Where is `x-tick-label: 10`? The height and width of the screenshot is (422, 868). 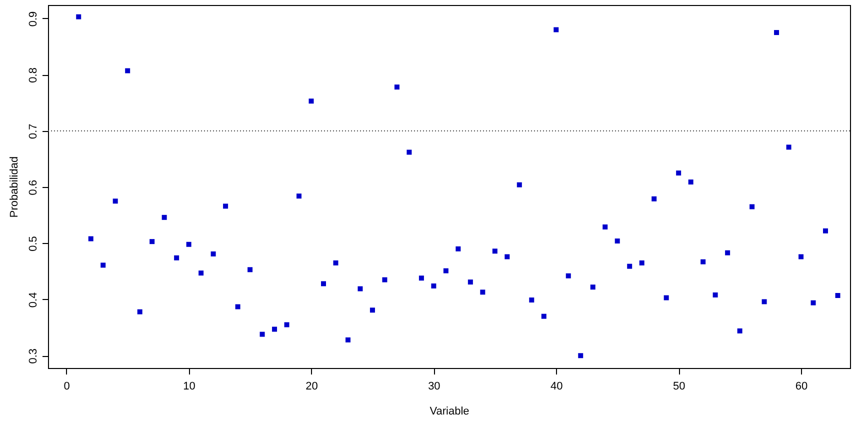
x-tick-label: 10 is located at coordinates (189, 386).